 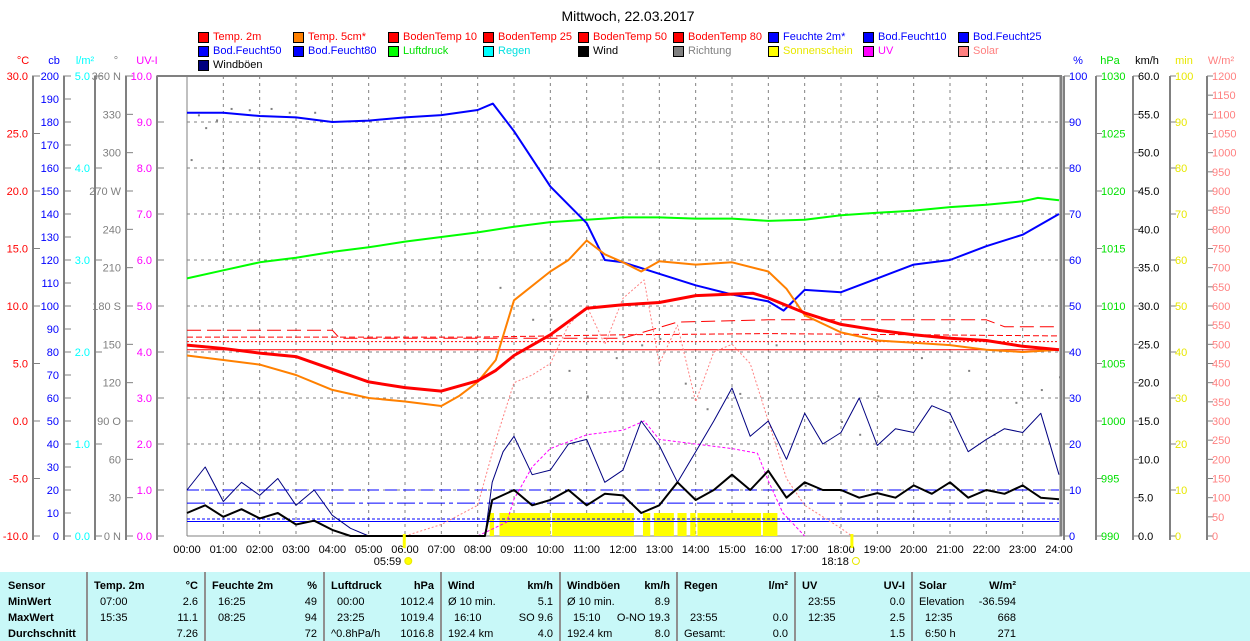 What do you see at coordinates (1148, 269) in the screenshot?
I see `axis-tick-label-wind: 35.0` at bounding box center [1148, 269].